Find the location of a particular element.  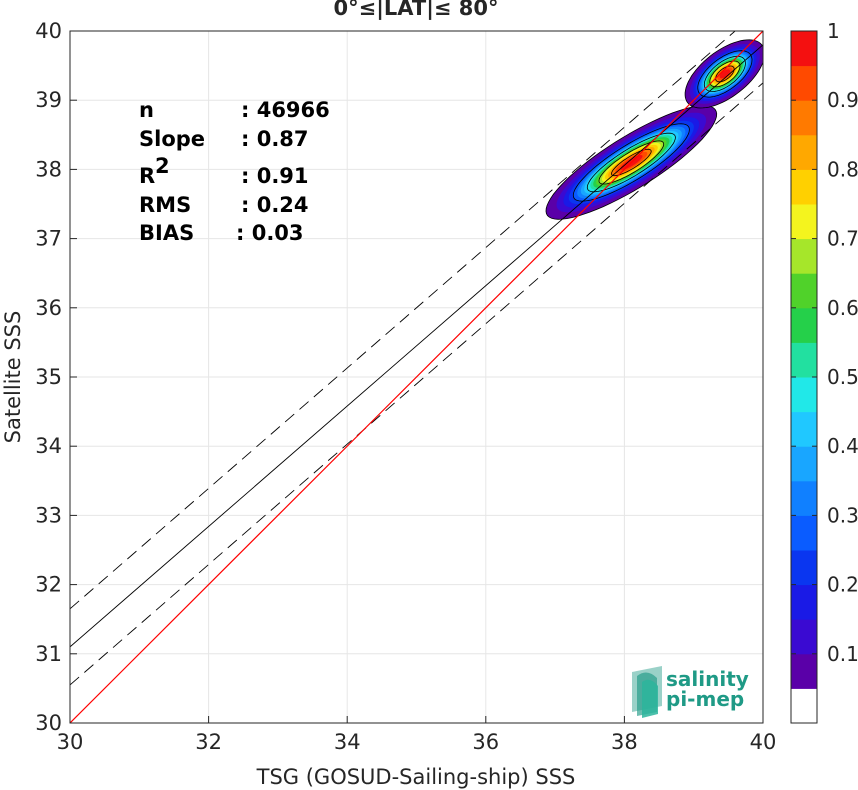

density-band is located at coordinates (725, 74).